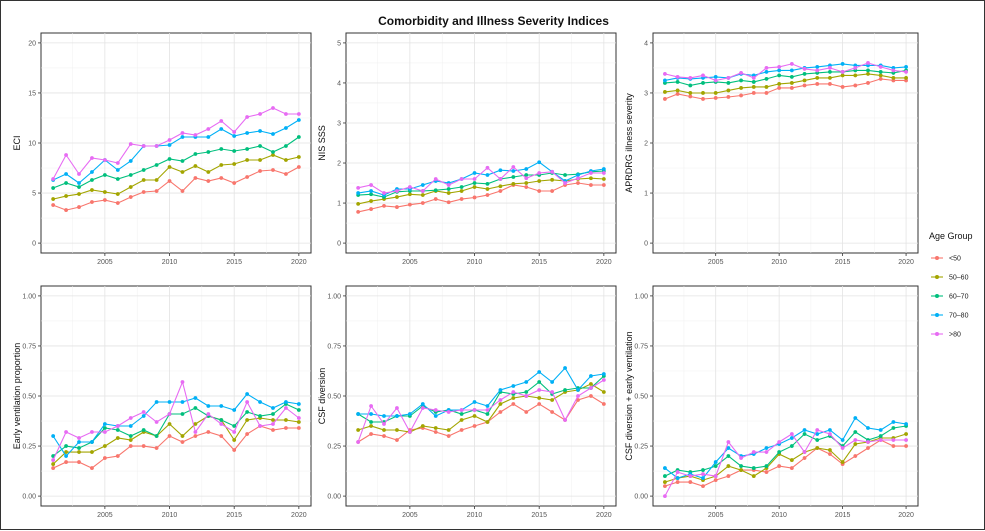 This screenshot has width=985, height=531. What do you see at coordinates (339, 43) in the screenshot?
I see `panel-2-y-tick-label: 5` at bounding box center [339, 43].